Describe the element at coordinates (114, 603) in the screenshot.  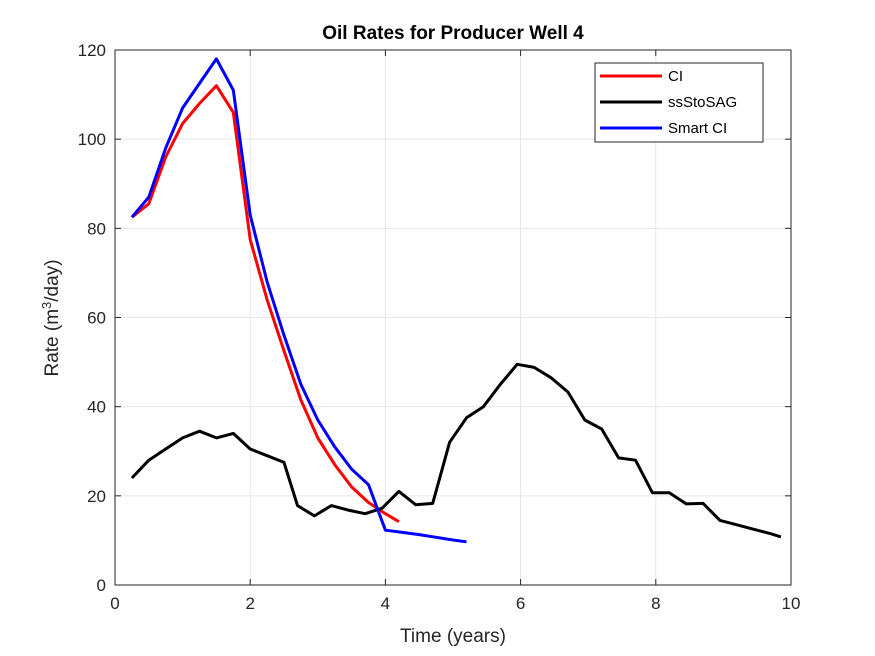
I see `x-tick-label: 0` at that location.